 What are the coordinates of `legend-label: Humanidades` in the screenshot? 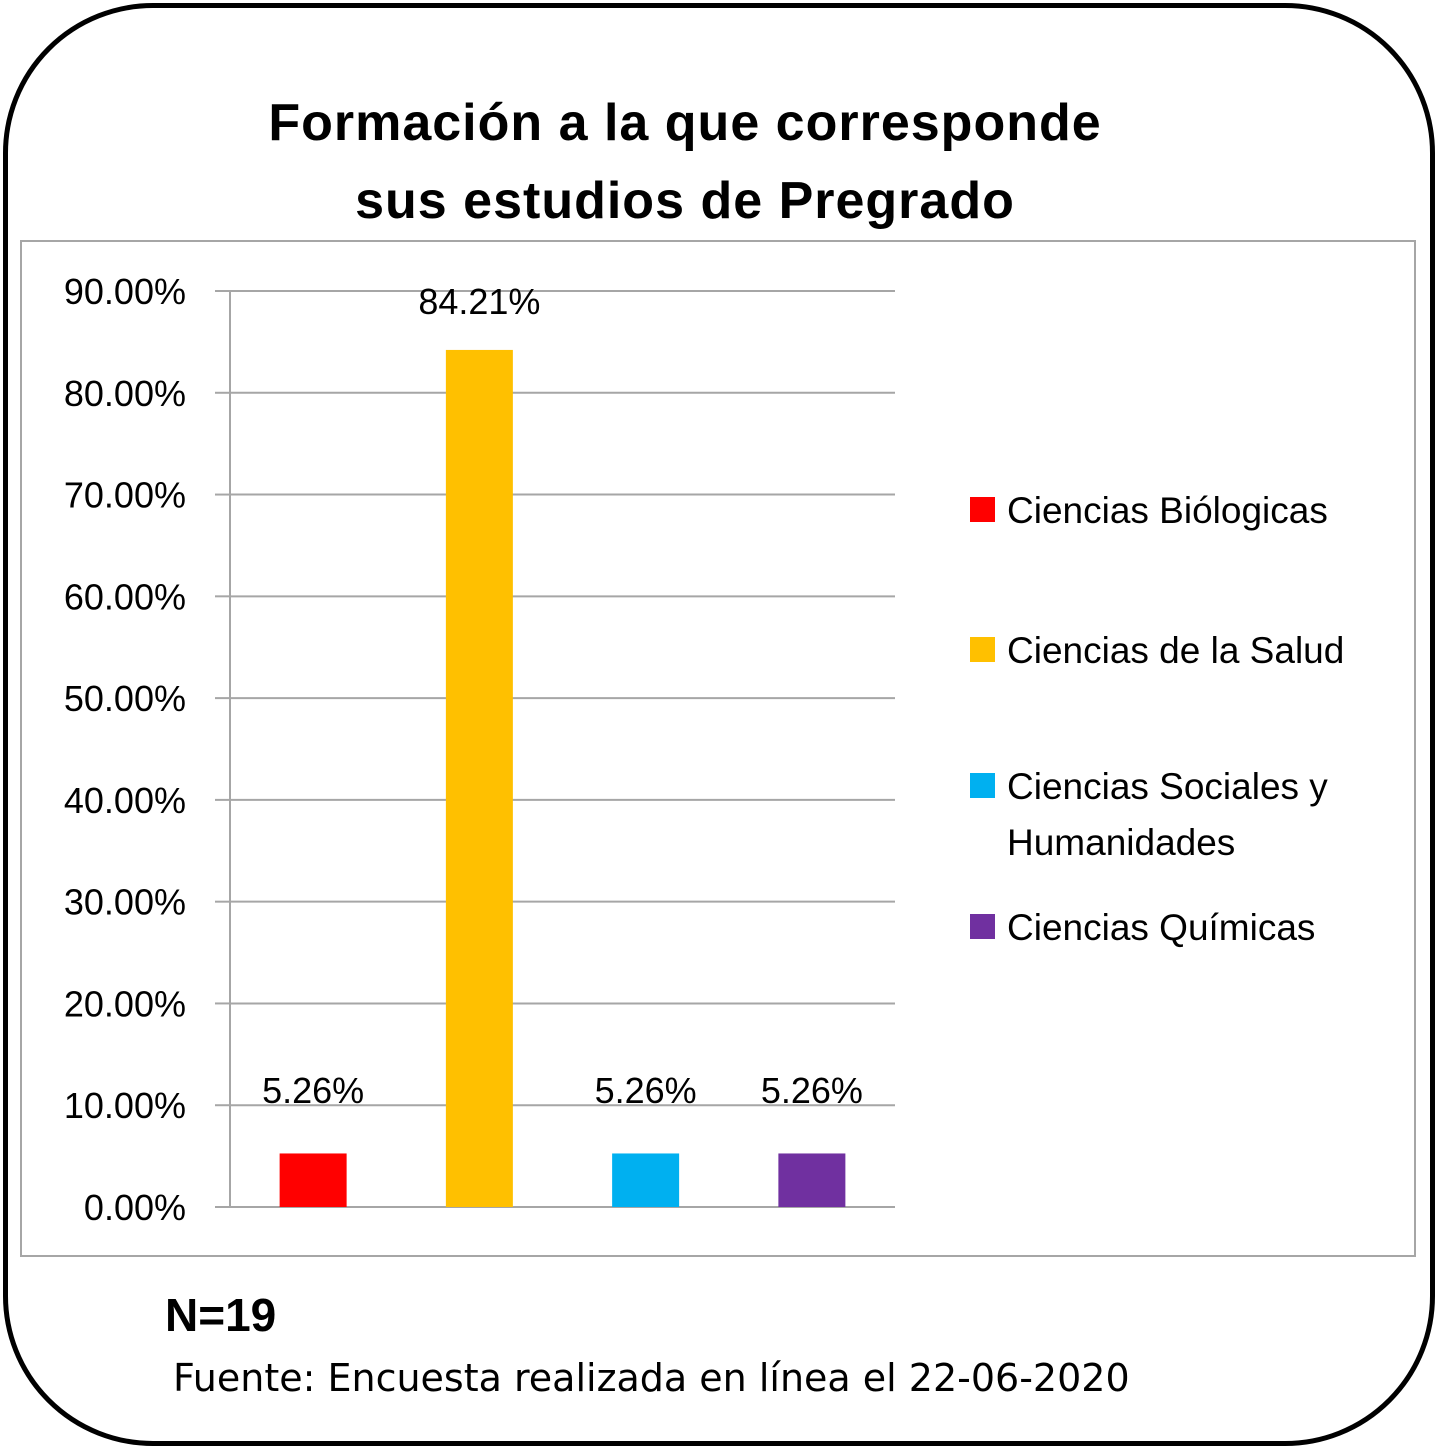 It's located at (1121, 842).